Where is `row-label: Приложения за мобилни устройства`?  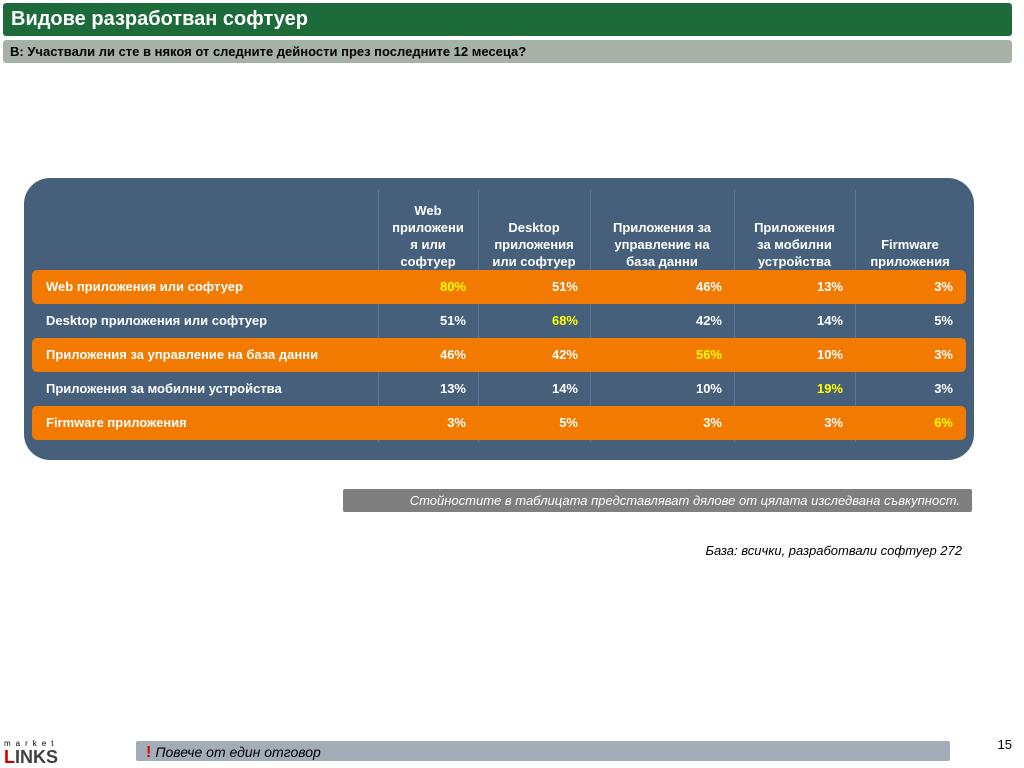
row-label: Приложения за мобилни устройства is located at coordinates (164, 388).